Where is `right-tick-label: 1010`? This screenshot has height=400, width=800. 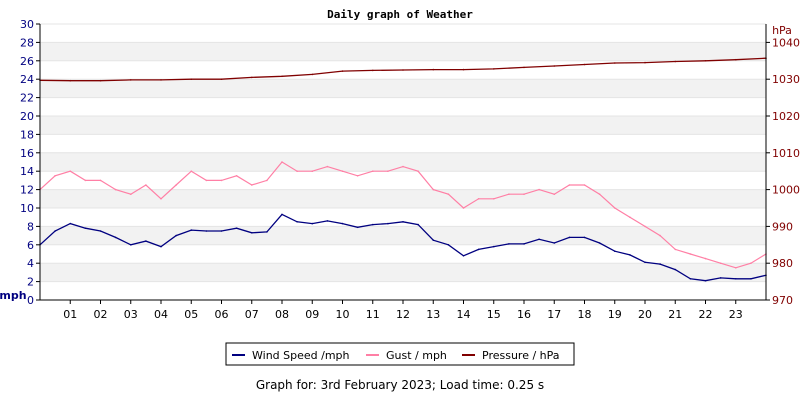 right-tick-label: 1010 is located at coordinates (786, 153).